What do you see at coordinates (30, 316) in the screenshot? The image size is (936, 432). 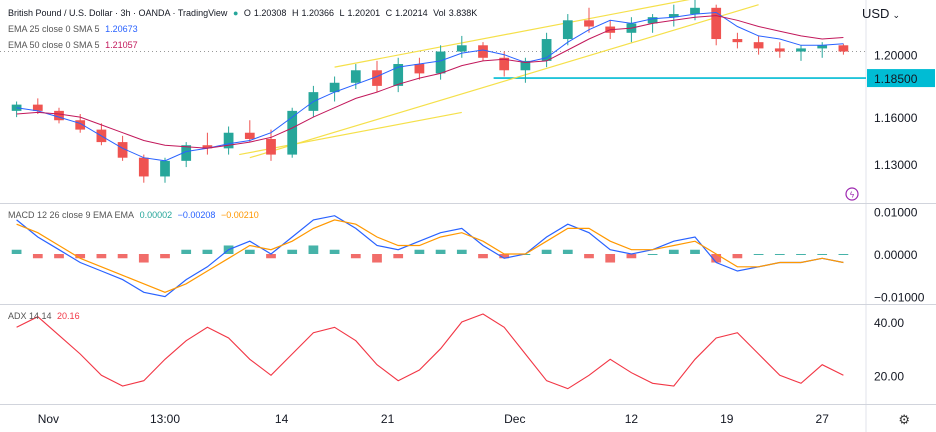 I see `adx-label: ADX 14 14` at bounding box center [30, 316].